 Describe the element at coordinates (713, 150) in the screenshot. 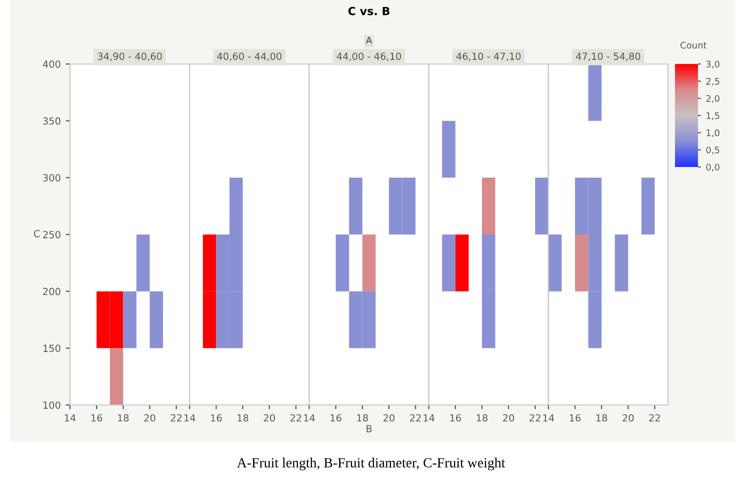

I see `color-bar-label: 0,5` at that location.